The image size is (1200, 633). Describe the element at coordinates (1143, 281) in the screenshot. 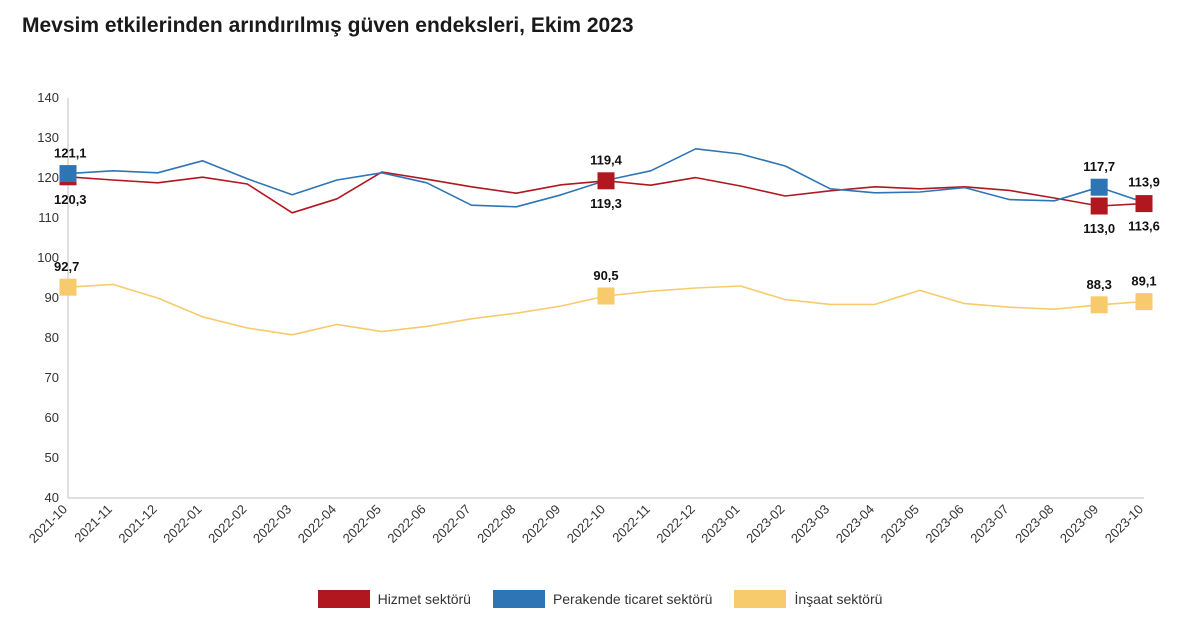

I see `data-label: 89,1` at that location.